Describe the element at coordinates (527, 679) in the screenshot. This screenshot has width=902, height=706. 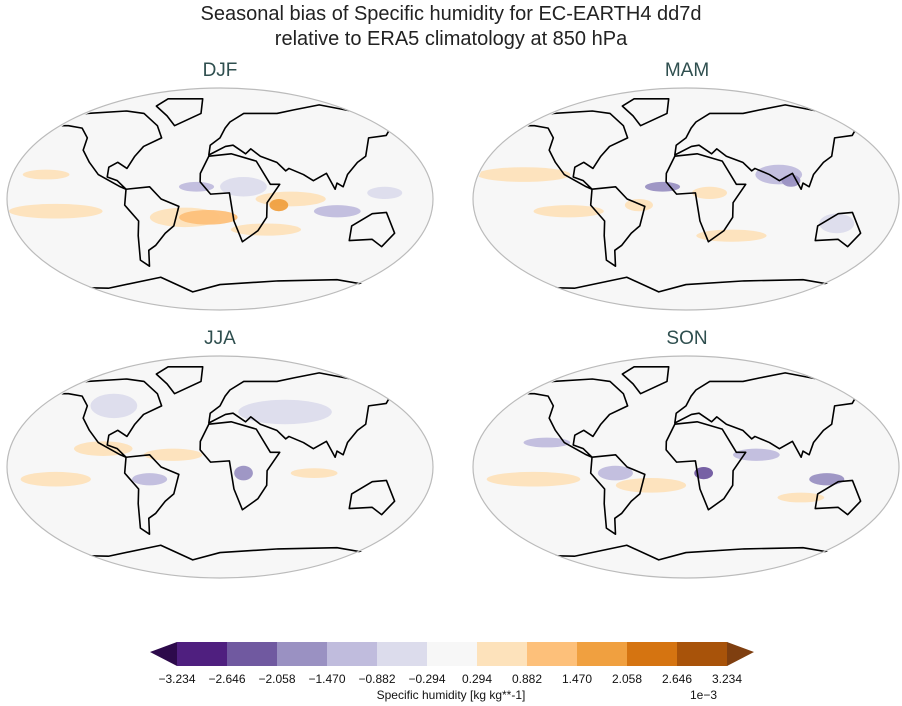
I see `colorbar-tick-label: 0.882` at that location.